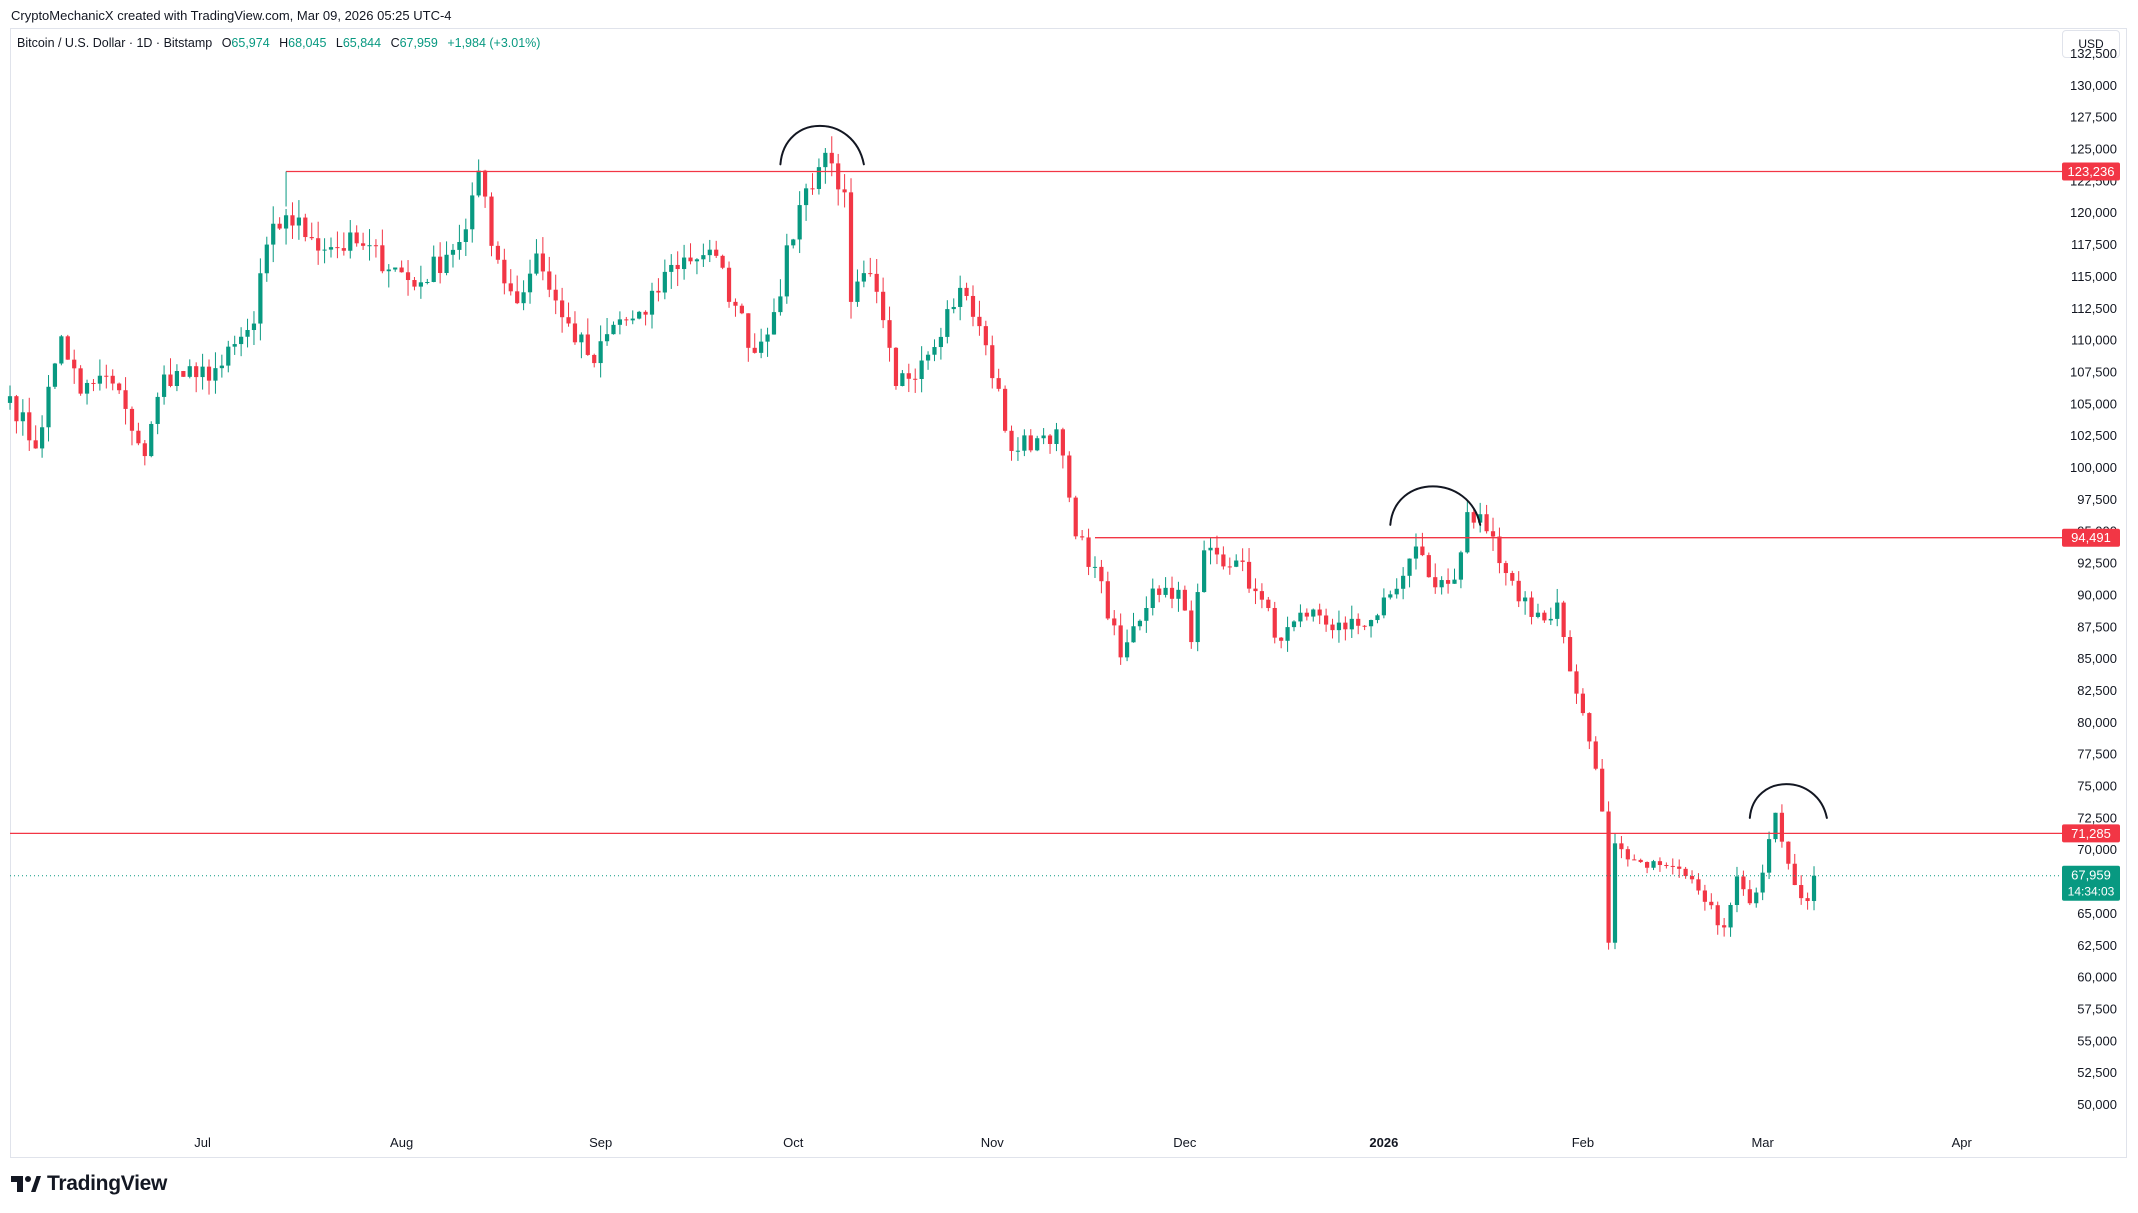 Image resolution: width=2138 pixels, height=1213 pixels. I want to click on price-tick-label: 130,000, so click(2093, 85).